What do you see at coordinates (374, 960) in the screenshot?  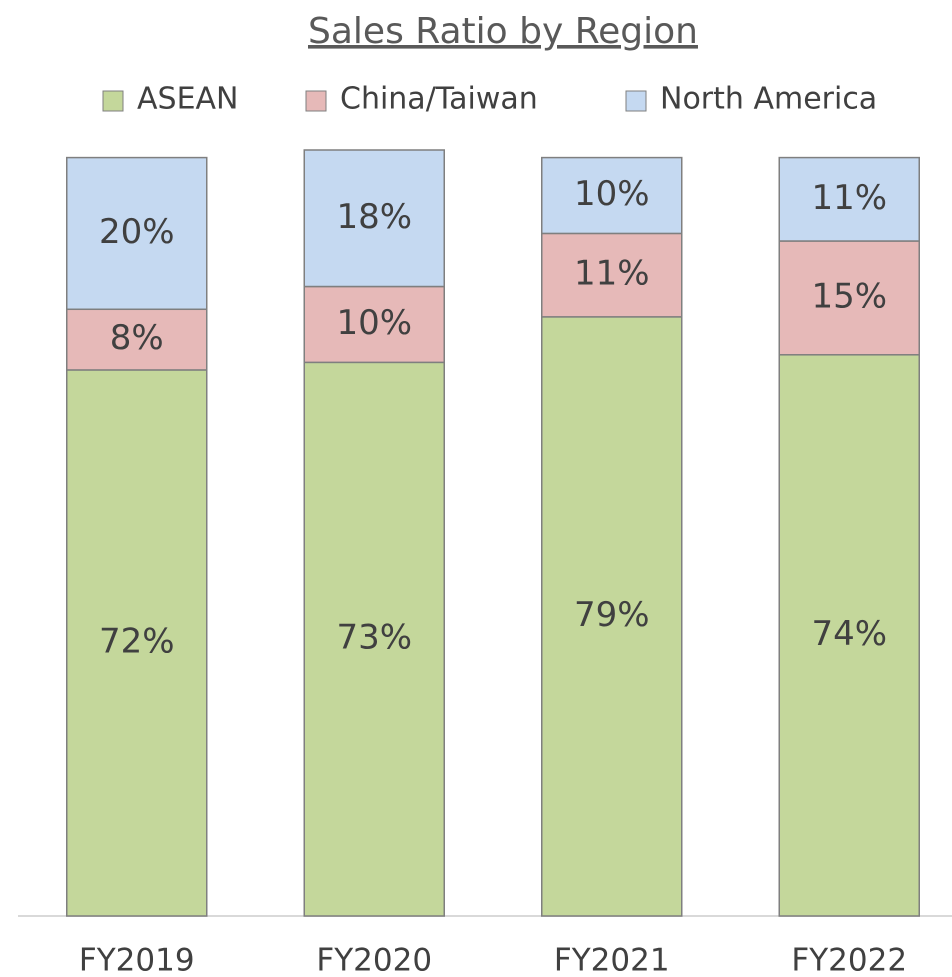 I see `x-tick-label: FY2020` at bounding box center [374, 960].